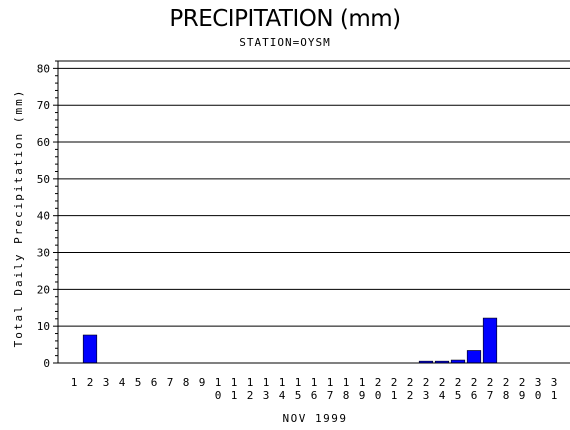  What do you see at coordinates (285, 19) in the screenshot?
I see `chart-title: PRECIPITATION (mm)` at bounding box center [285, 19].